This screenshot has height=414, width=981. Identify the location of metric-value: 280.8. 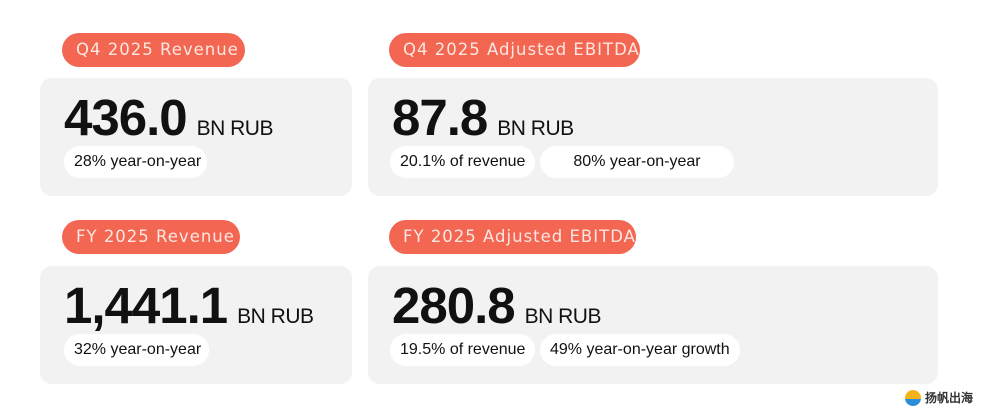
(454, 305).